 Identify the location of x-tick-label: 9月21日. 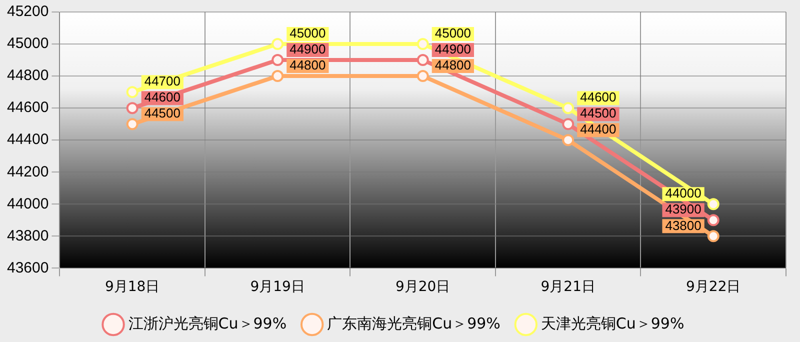
(568, 287).